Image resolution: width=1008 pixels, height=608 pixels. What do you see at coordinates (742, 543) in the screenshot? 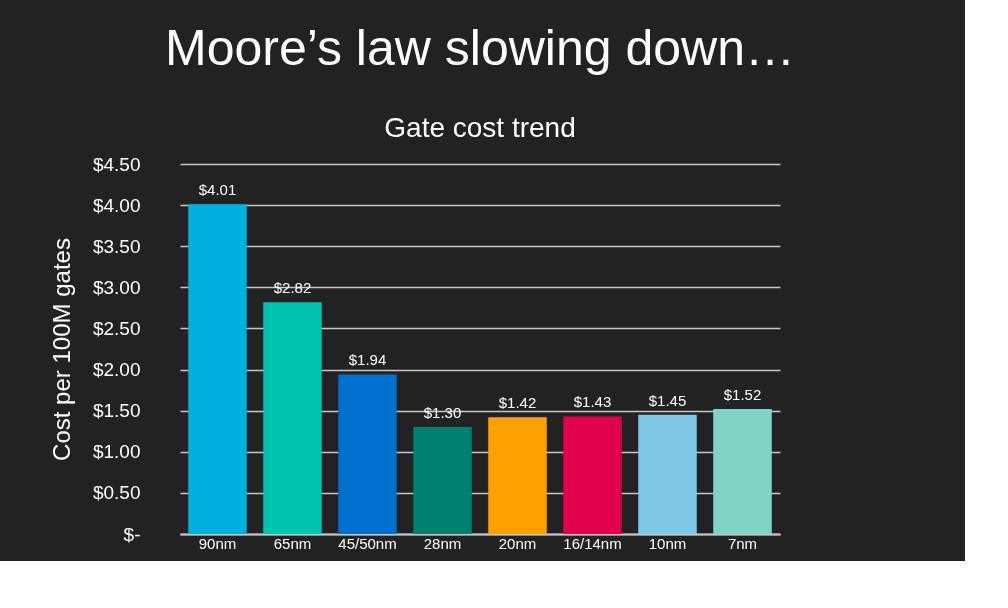
I see `x-tick-label: 7nm` at bounding box center [742, 543].